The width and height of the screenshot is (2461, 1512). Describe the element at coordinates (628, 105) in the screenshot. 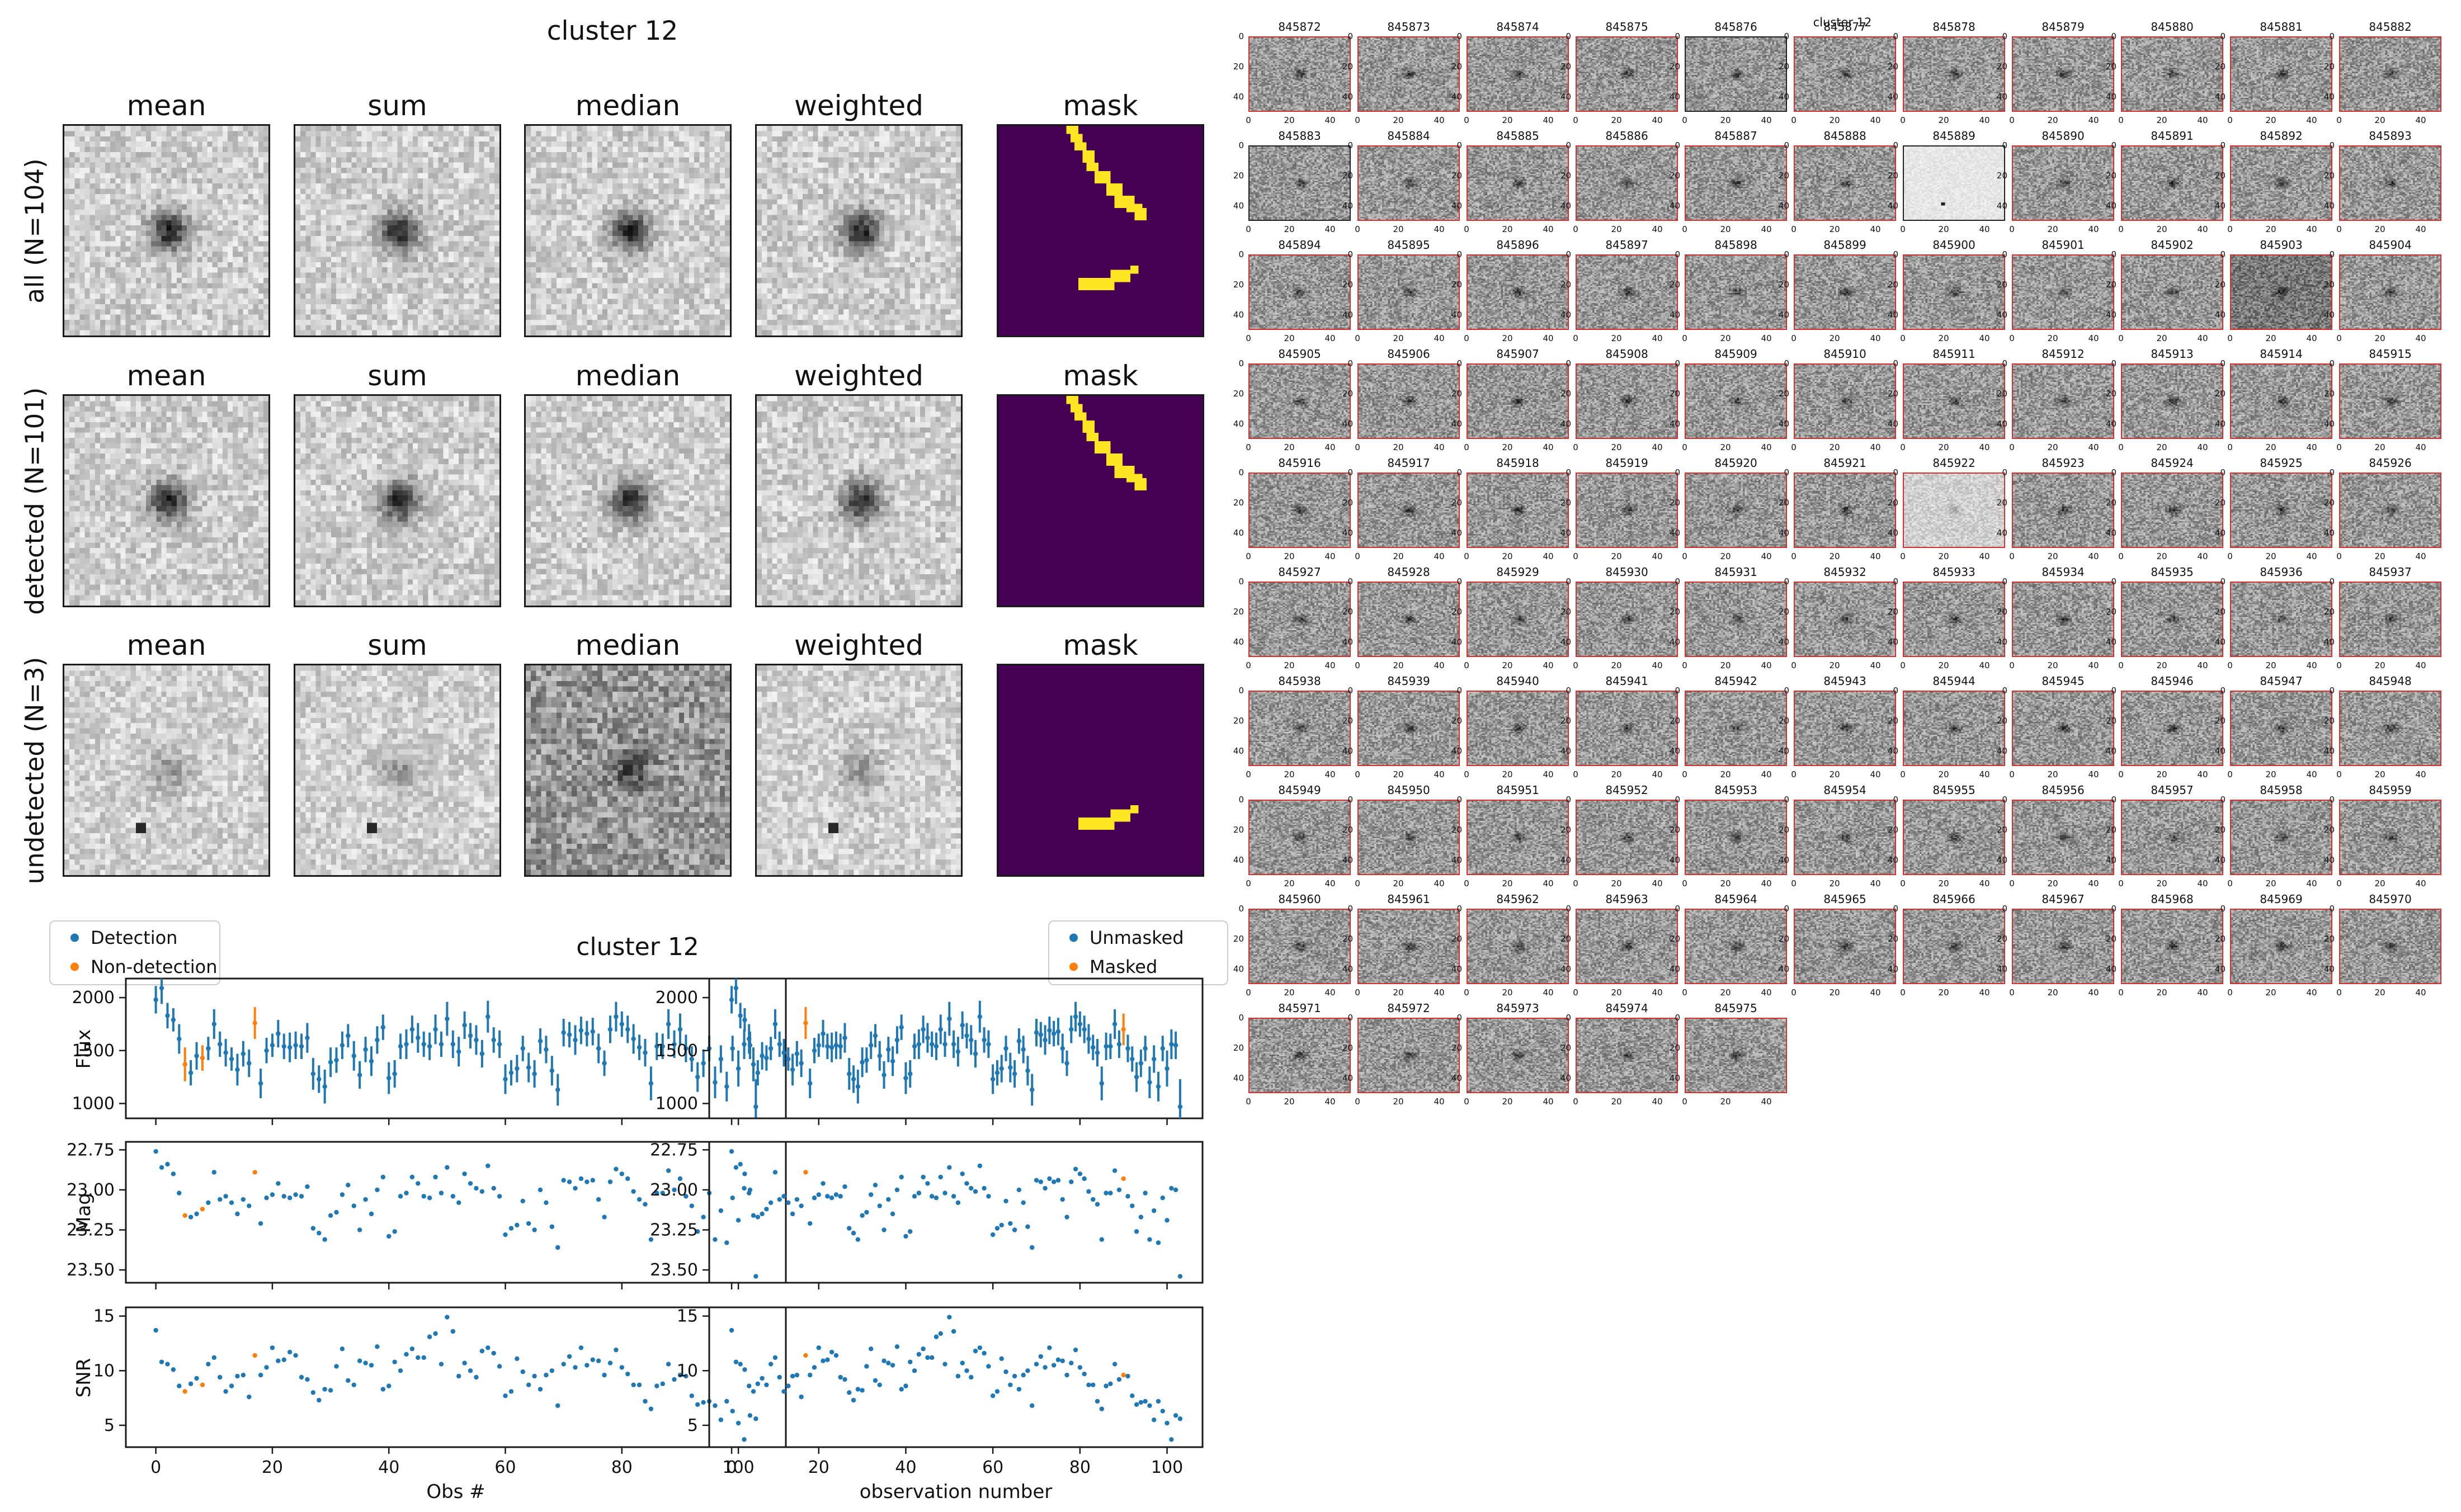

I see `panel-header-median: median` at that location.